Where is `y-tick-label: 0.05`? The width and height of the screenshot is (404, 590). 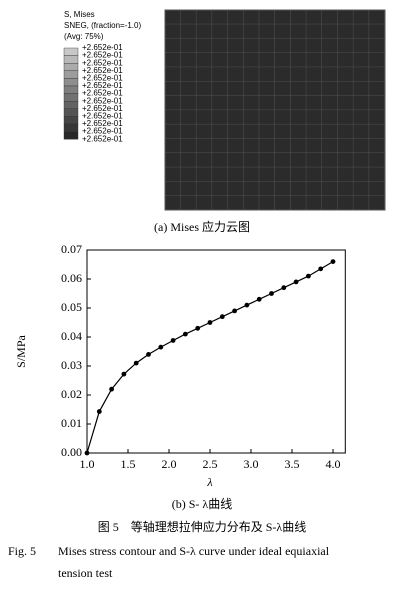 y-tick-label: 0.05 is located at coordinates (71, 307).